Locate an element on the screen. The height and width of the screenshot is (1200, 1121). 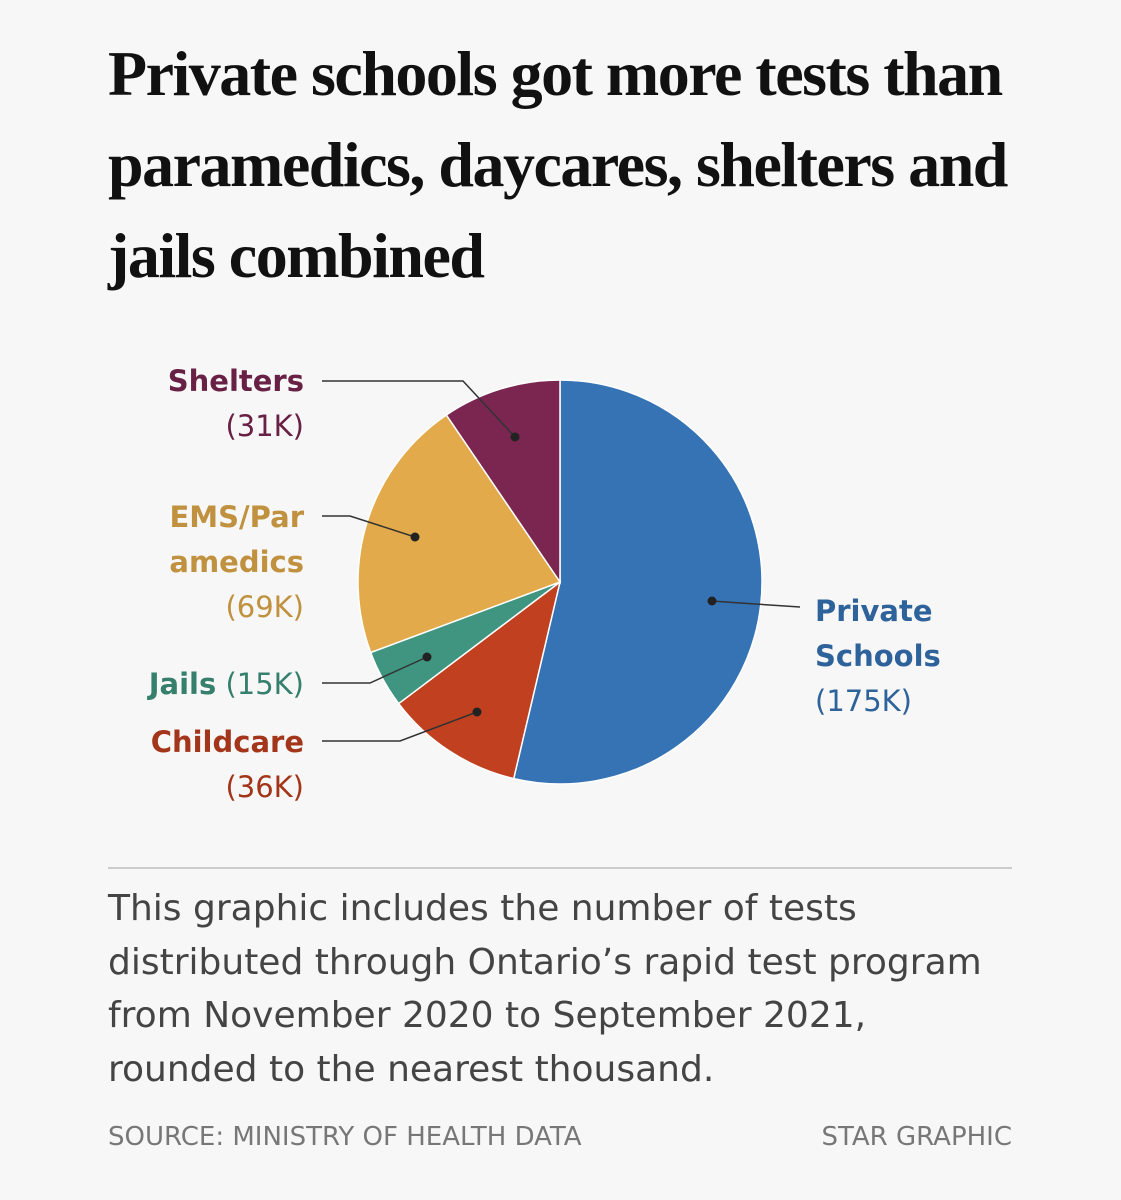
category-label: EMS/Paramedics is located at coordinates (236, 539).